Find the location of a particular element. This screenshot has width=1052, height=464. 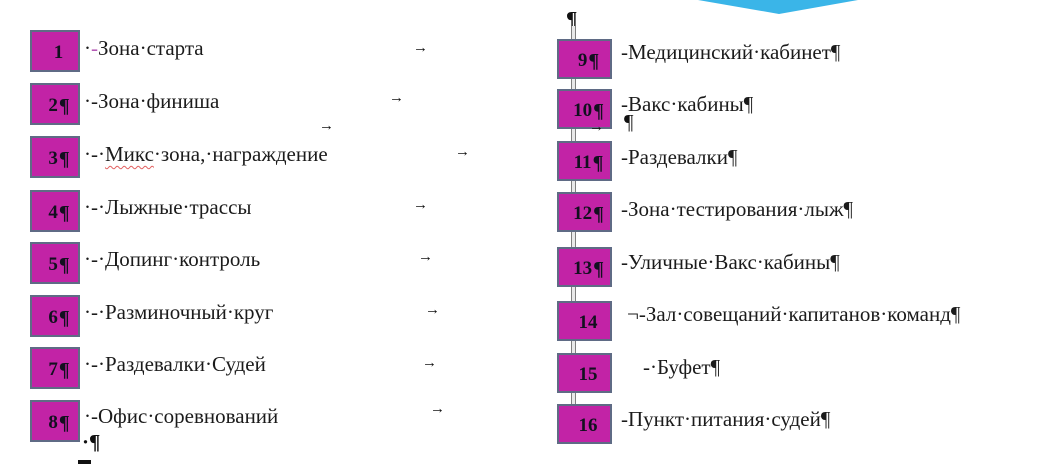

square-number: 7 is located at coordinates (53, 369).